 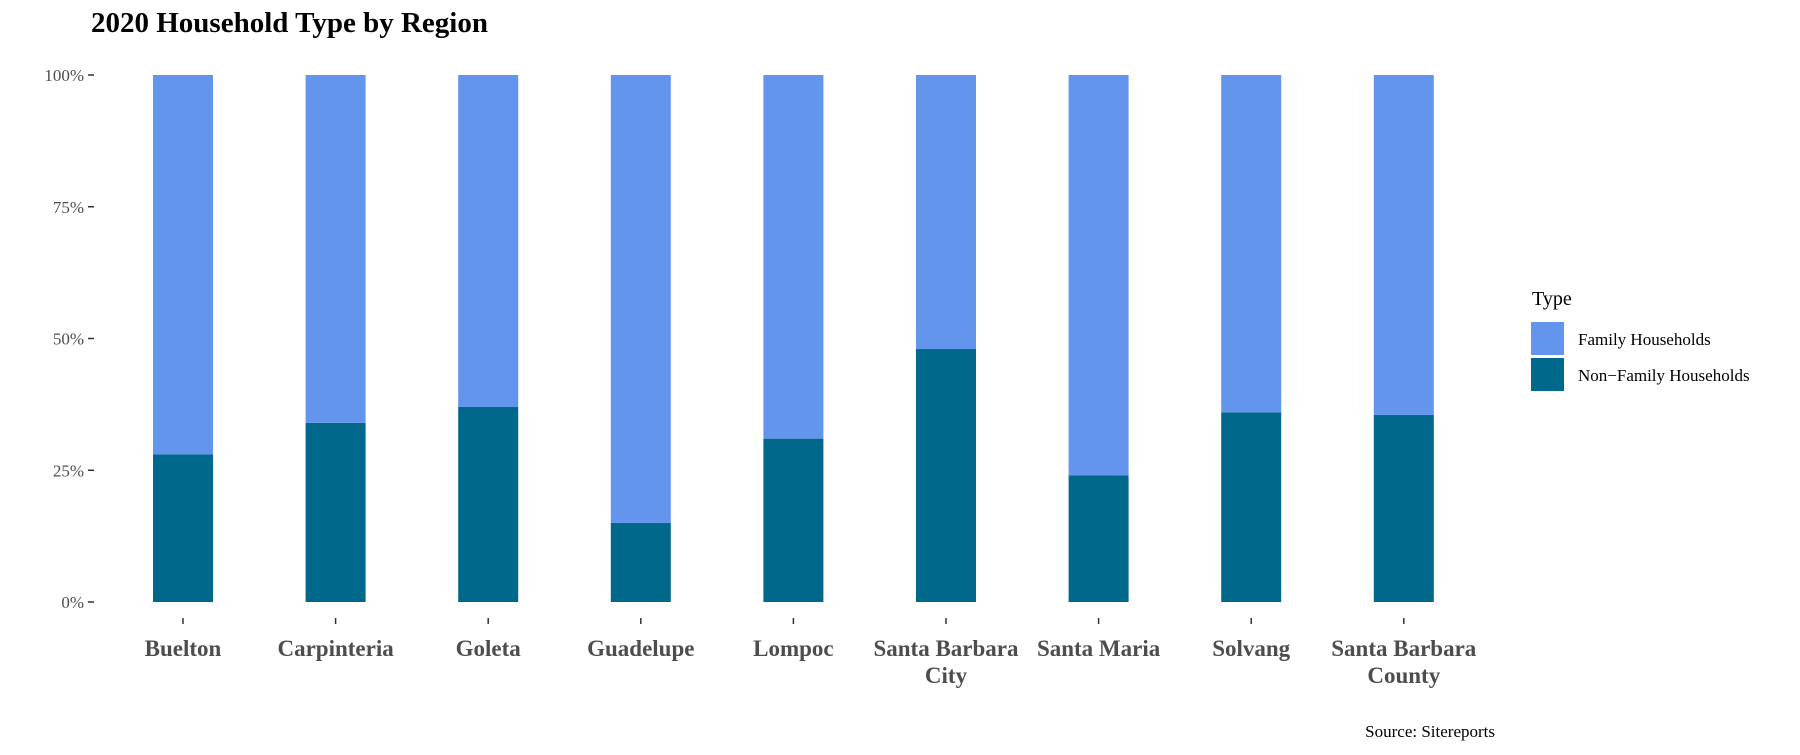 I want to click on y-axis: 0% 25% 50% 75% 100%, so click(x=69, y=339).